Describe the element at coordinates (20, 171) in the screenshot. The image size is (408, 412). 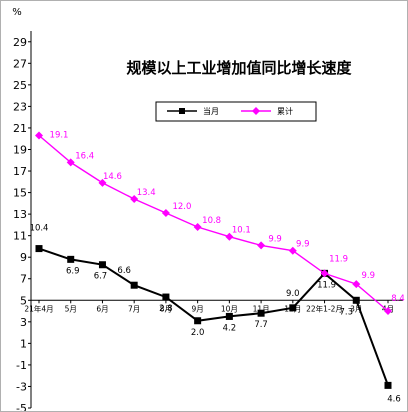
I see `y-tick-label: 17` at that location.